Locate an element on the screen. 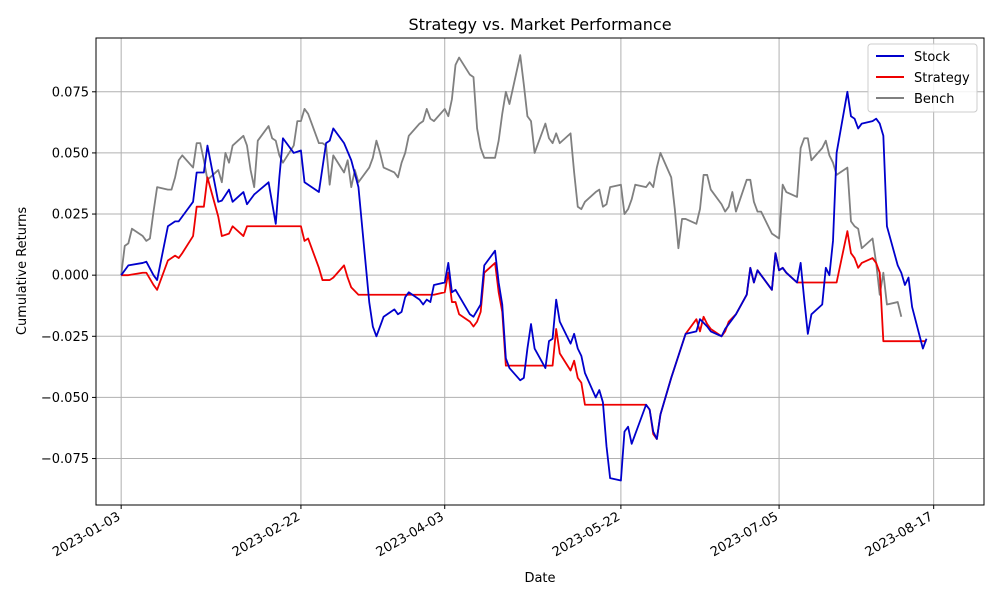  x-tick-label: 2023-01-03 is located at coordinates (86, 534).